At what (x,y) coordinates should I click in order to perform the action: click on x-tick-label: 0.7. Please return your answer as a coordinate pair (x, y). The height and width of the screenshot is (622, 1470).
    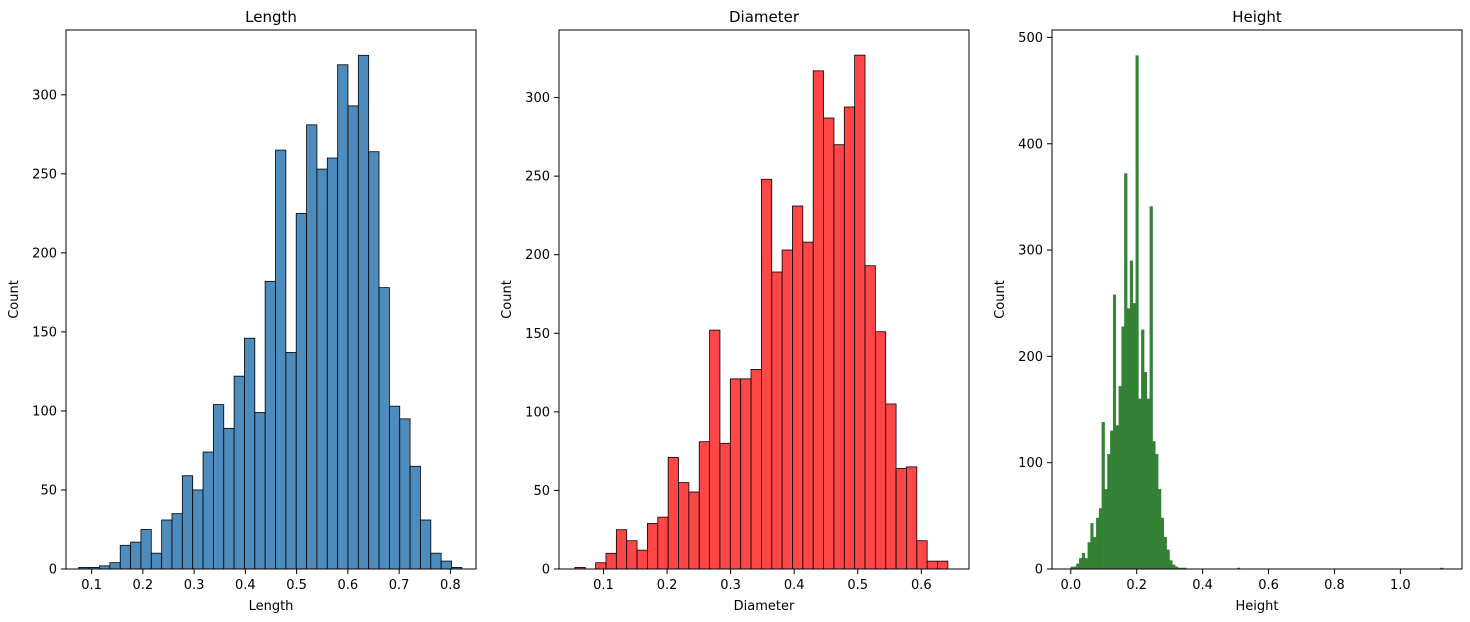
    Looking at the image, I should click on (399, 585).